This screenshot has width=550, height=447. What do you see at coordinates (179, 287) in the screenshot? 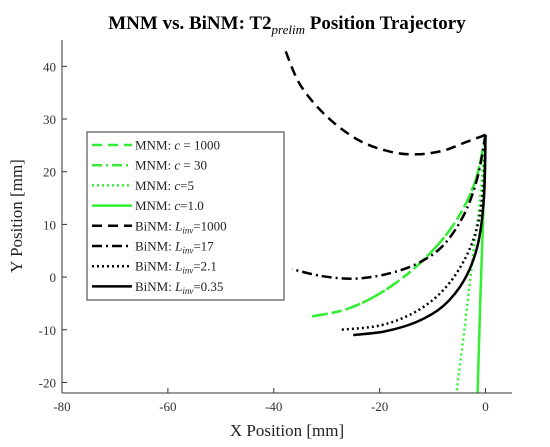
I see `legend-label-8: BiNM: Linv=0.35` at bounding box center [179, 287].